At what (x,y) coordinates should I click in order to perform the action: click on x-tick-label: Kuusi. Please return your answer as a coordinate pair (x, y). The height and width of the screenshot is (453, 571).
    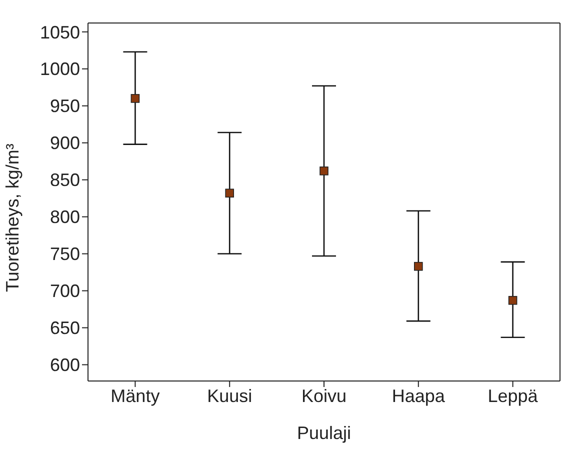
    Looking at the image, I should click on (229, 396).